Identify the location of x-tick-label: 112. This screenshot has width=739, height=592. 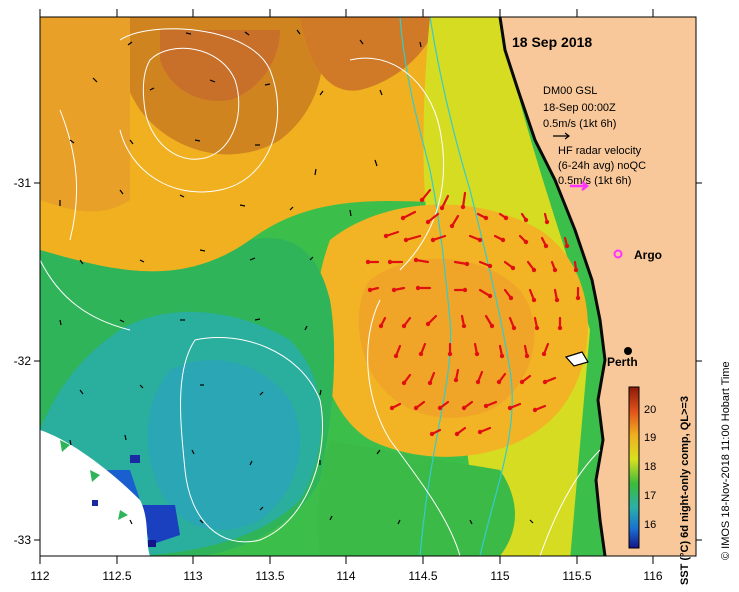
(39, 576).